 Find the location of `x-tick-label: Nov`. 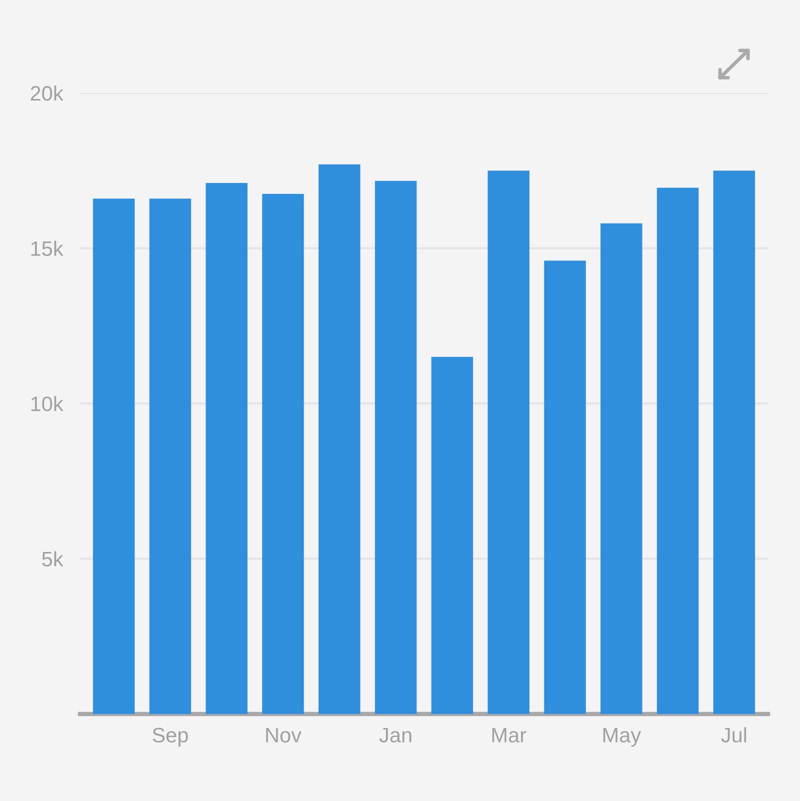

x-tick-label: Nov is located at coordinates (284, 735).